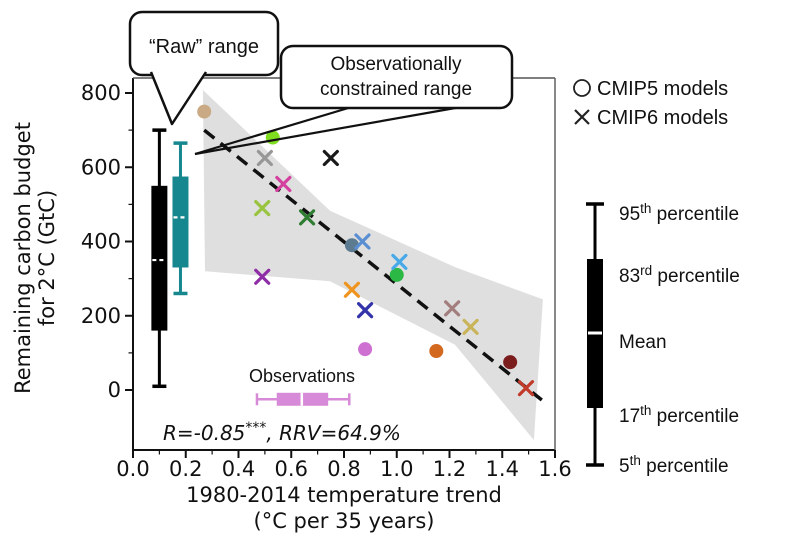 Image resolution: width=800 pixels, height=560 pixels. I want to click on cmip5-circle-icon, so click(582, 88).